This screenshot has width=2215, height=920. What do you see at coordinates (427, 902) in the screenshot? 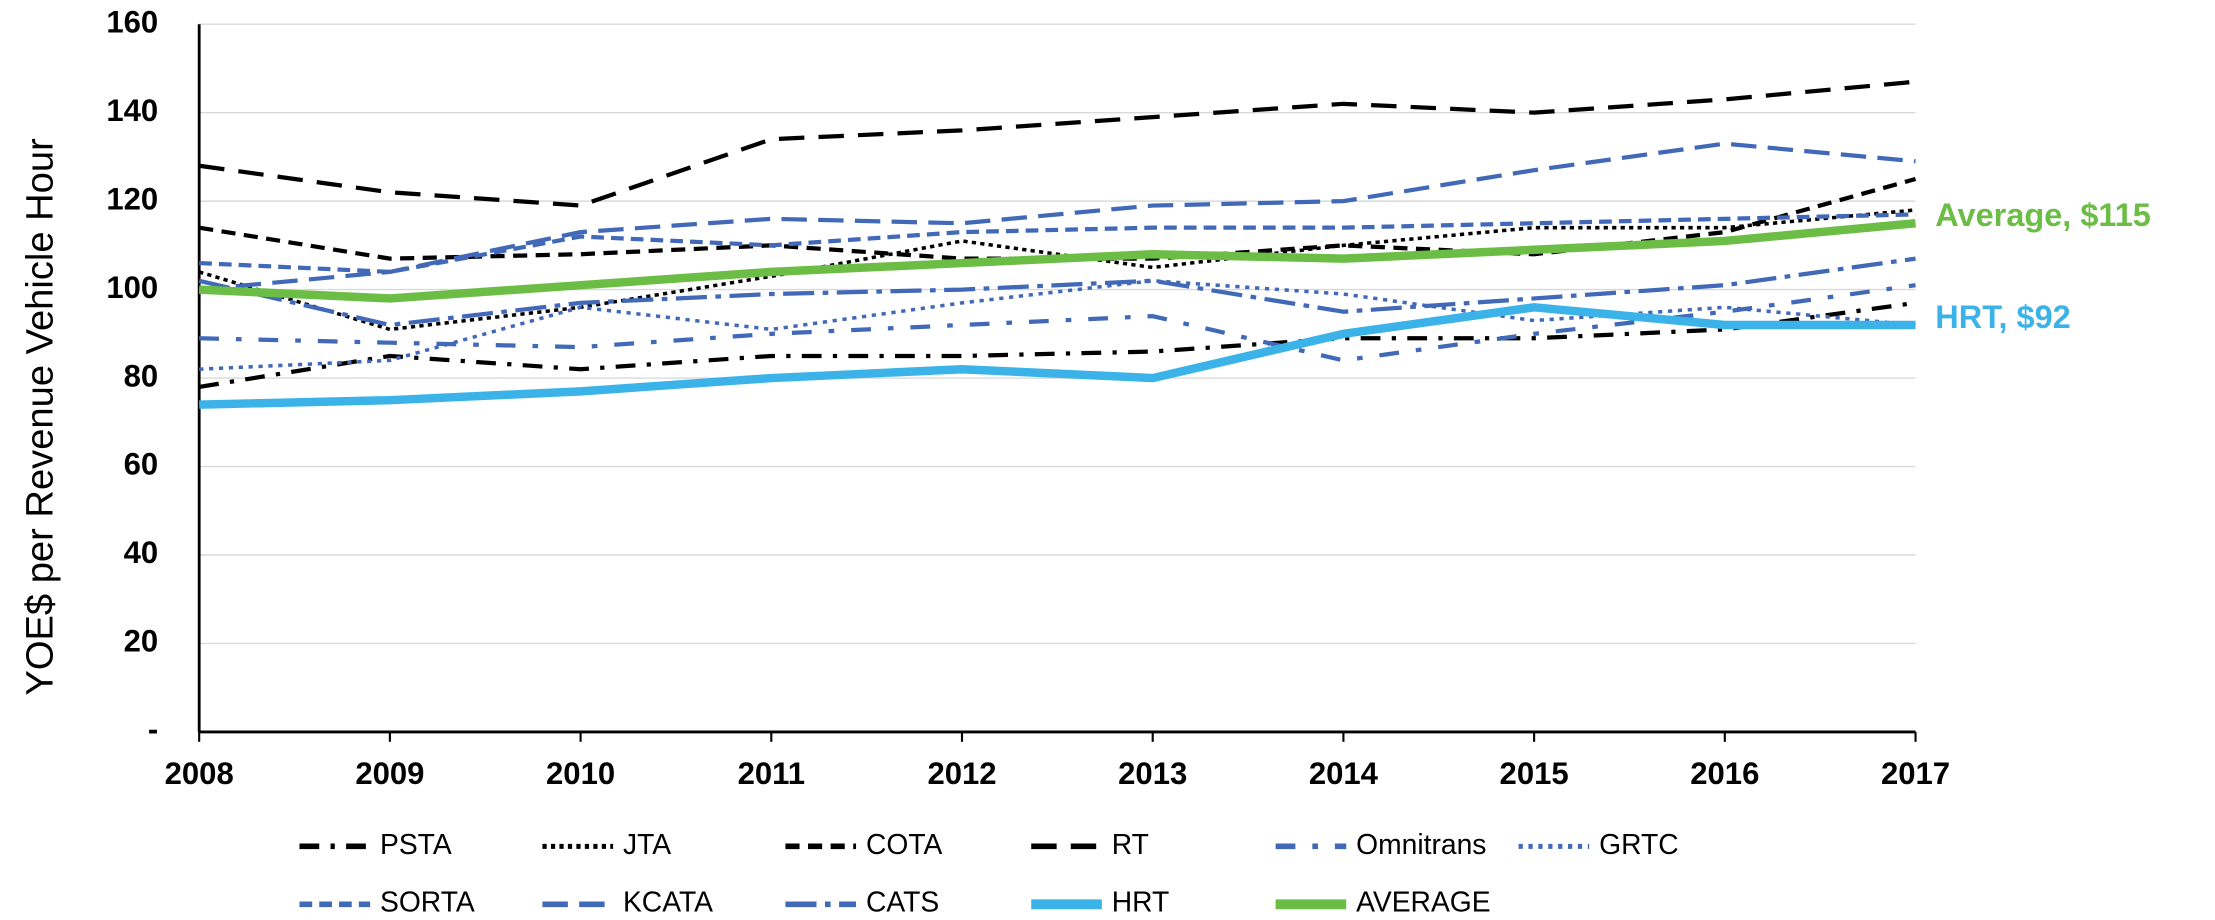
I see `legend-label: SORTA` at bounding box center [427, 902].